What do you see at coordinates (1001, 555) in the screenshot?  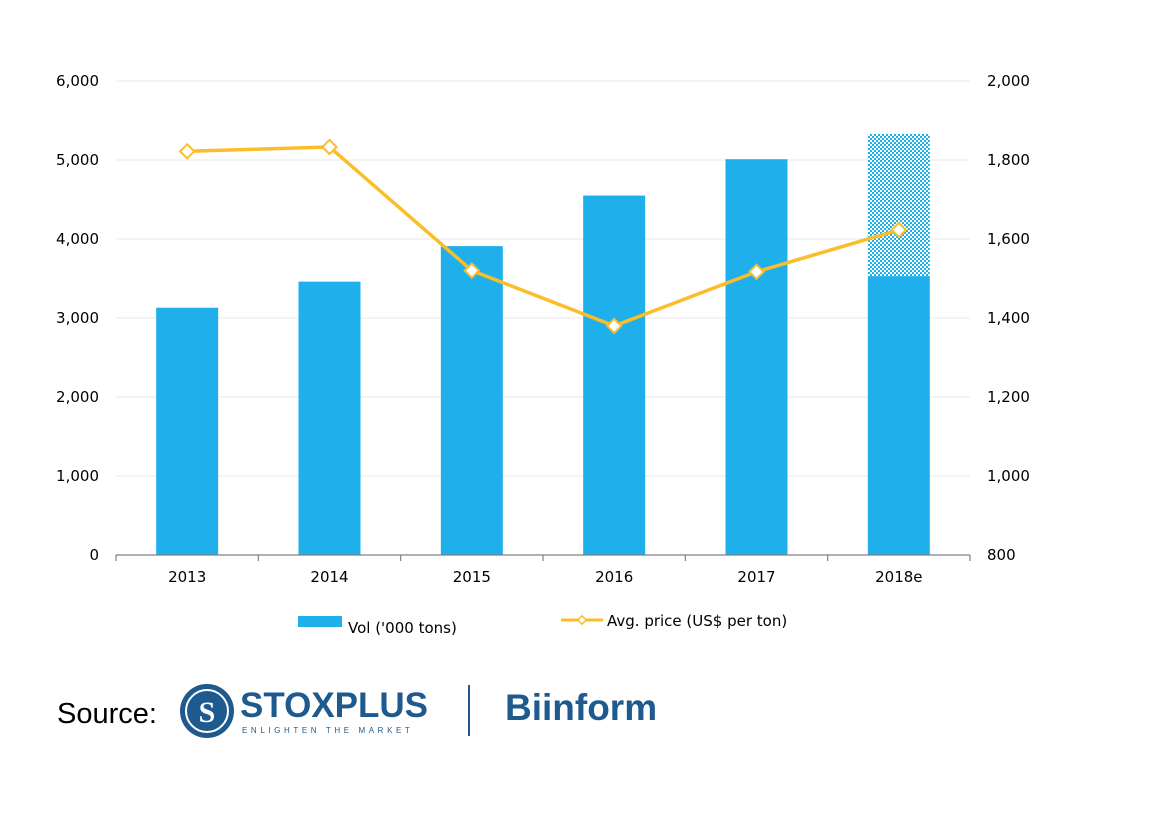 I see `y-right-tick-label: 800` at bounding box center [1001, 555].